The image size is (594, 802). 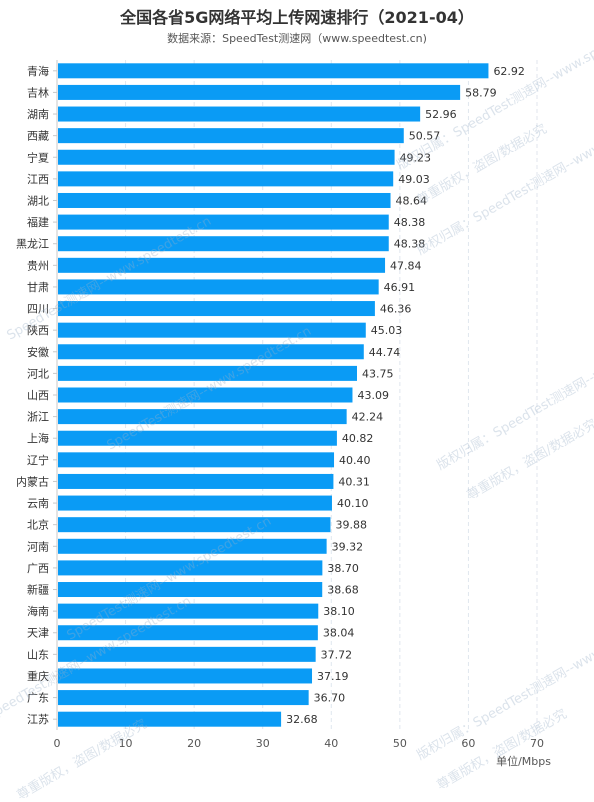 I want to click on watermark-text: SpeedTest测速网--www.speedtest.cn, so click(x=170, y=579).